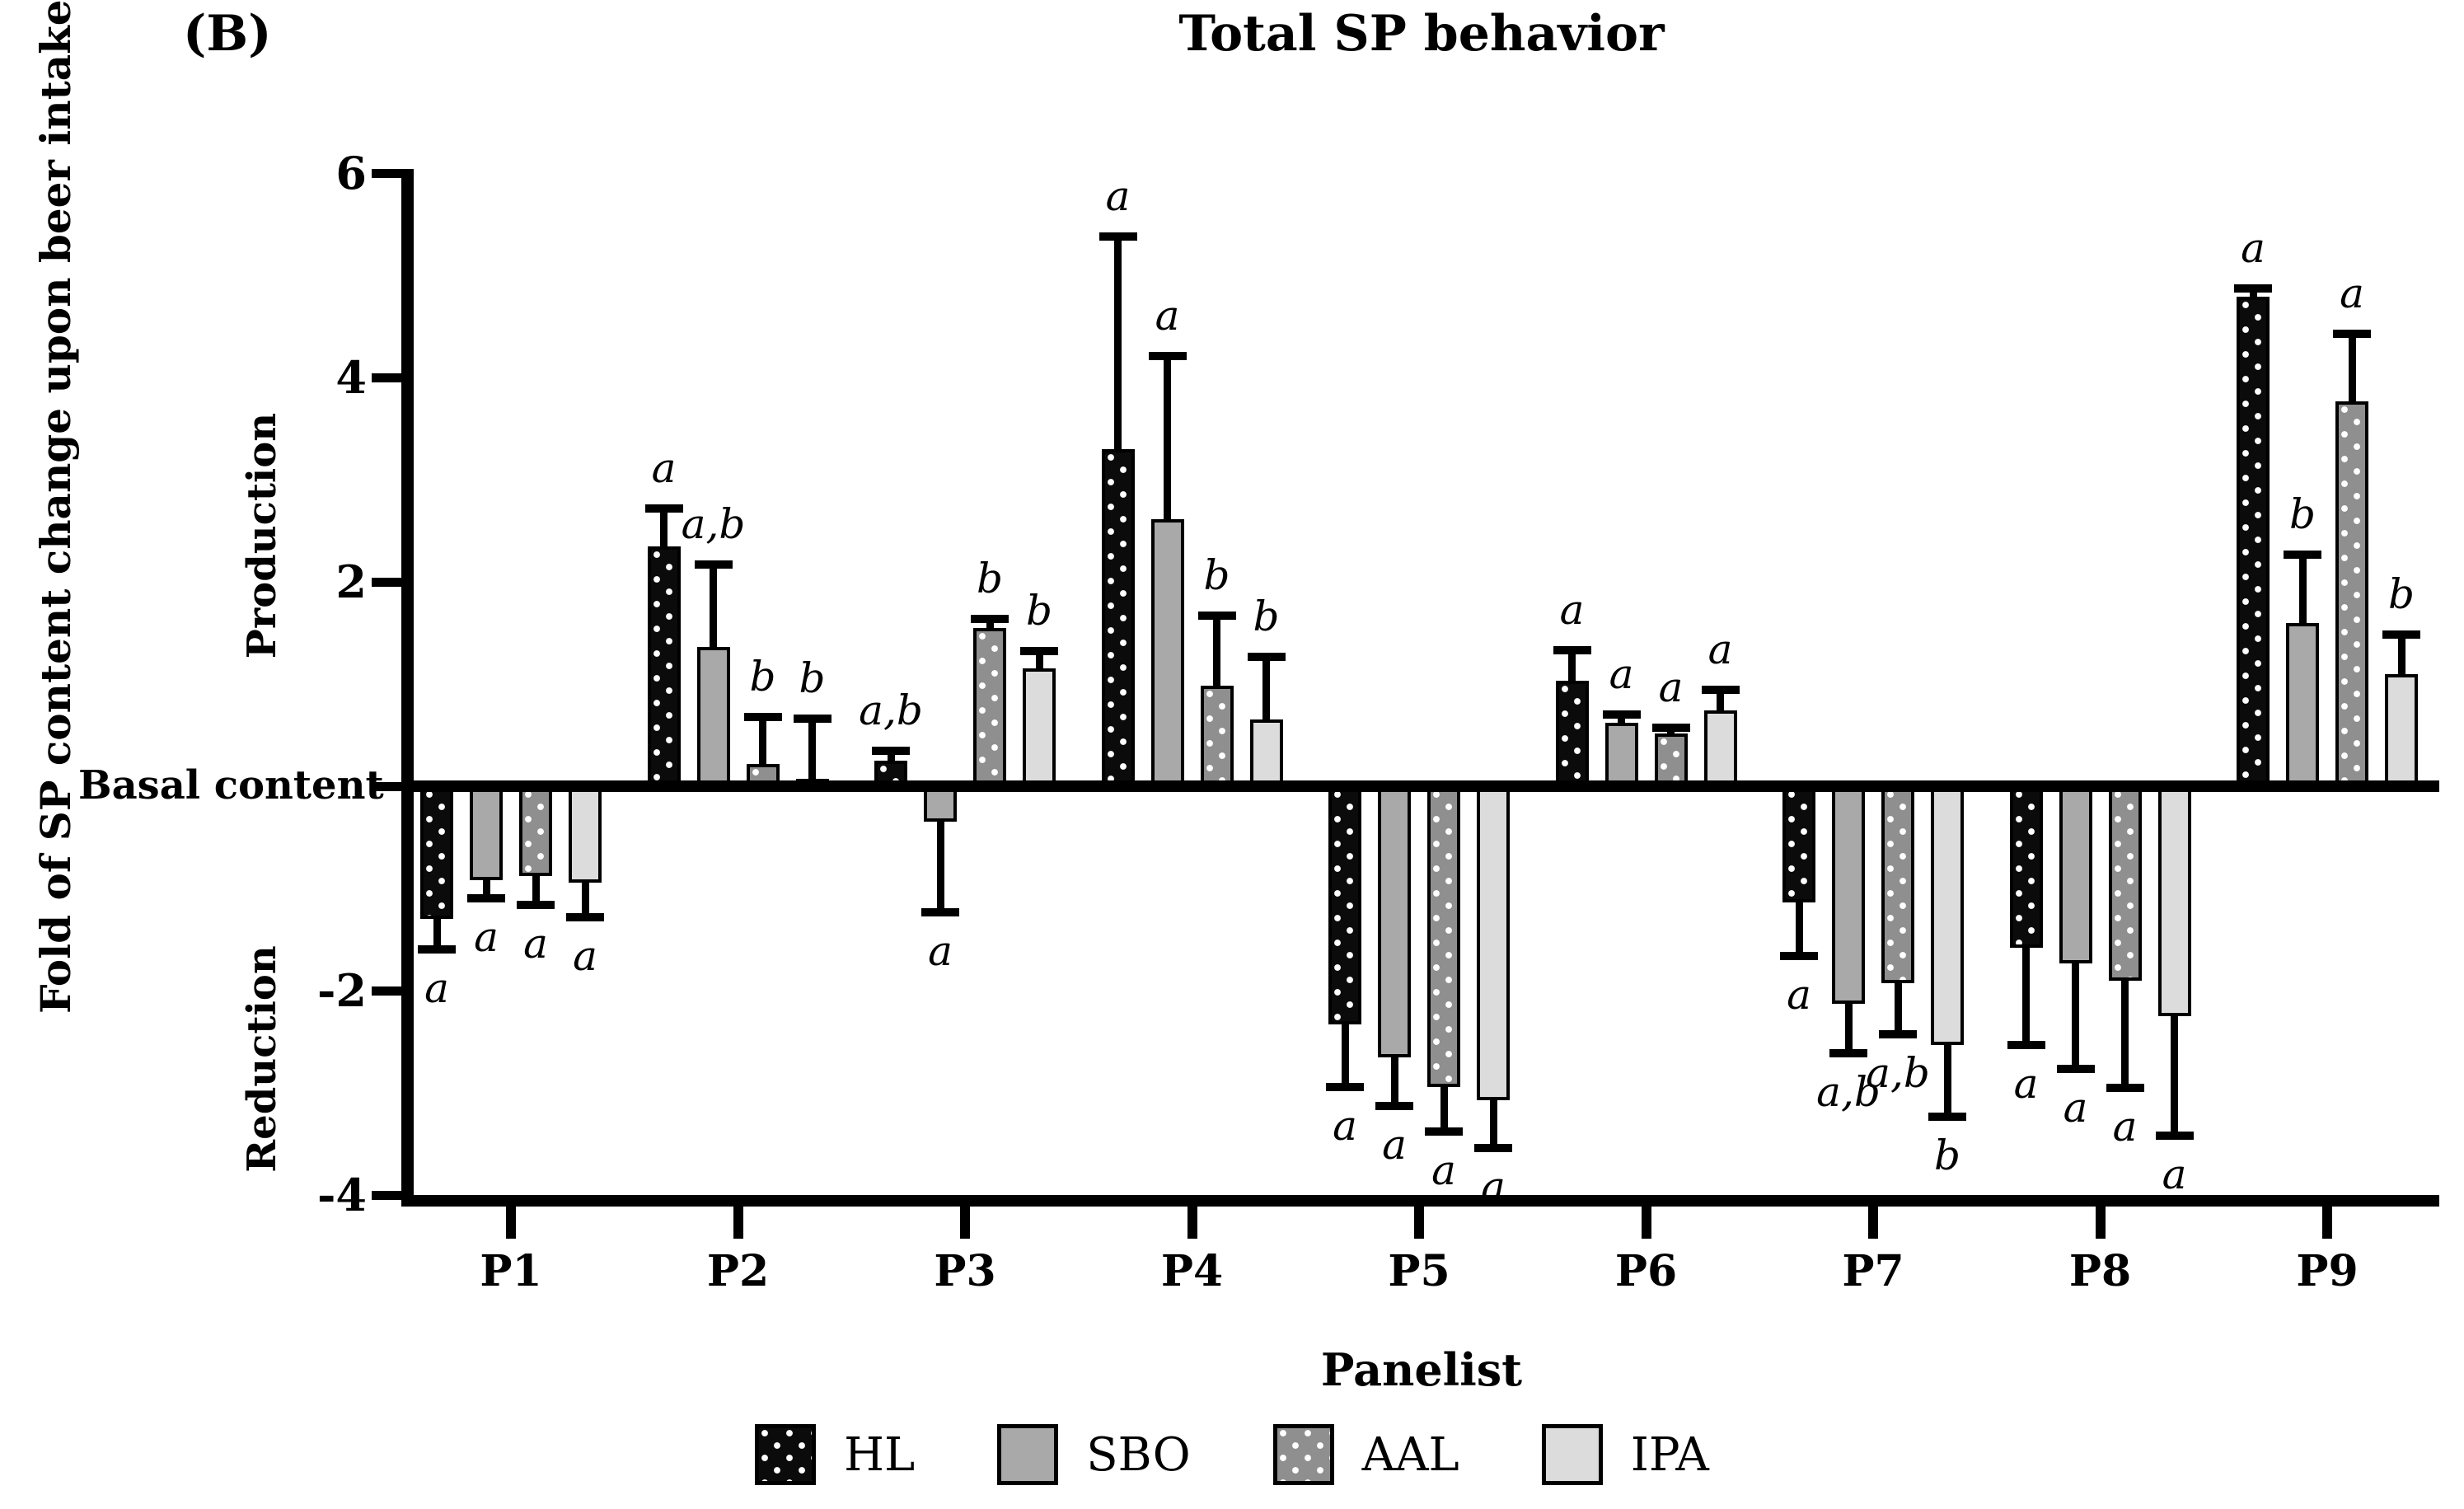 This screenshot has height=1509, width=2464. What do you see at coordinates (965, 1271) in the screenshot?
I see `x-tick-label-p3: P3` at bounding box center [965, 1271].